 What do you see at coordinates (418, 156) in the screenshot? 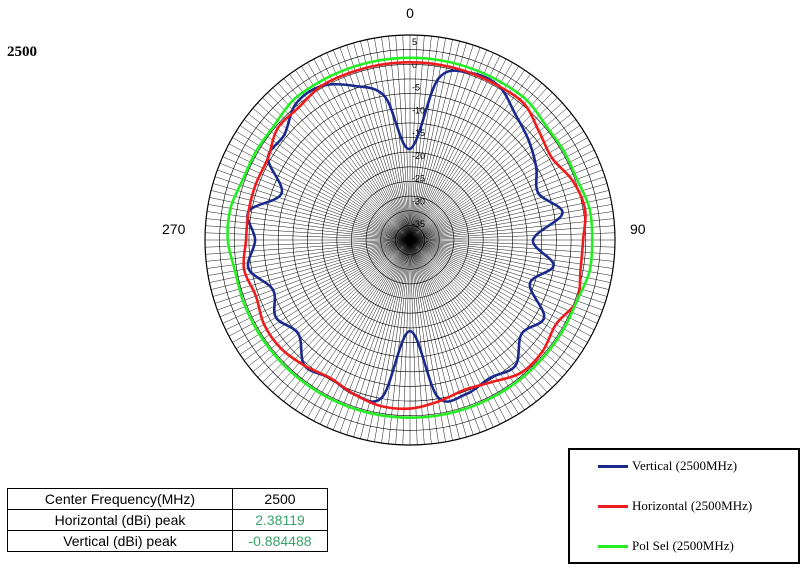
I see `radial-tick-label: -20` at bounding box center [418, 156].